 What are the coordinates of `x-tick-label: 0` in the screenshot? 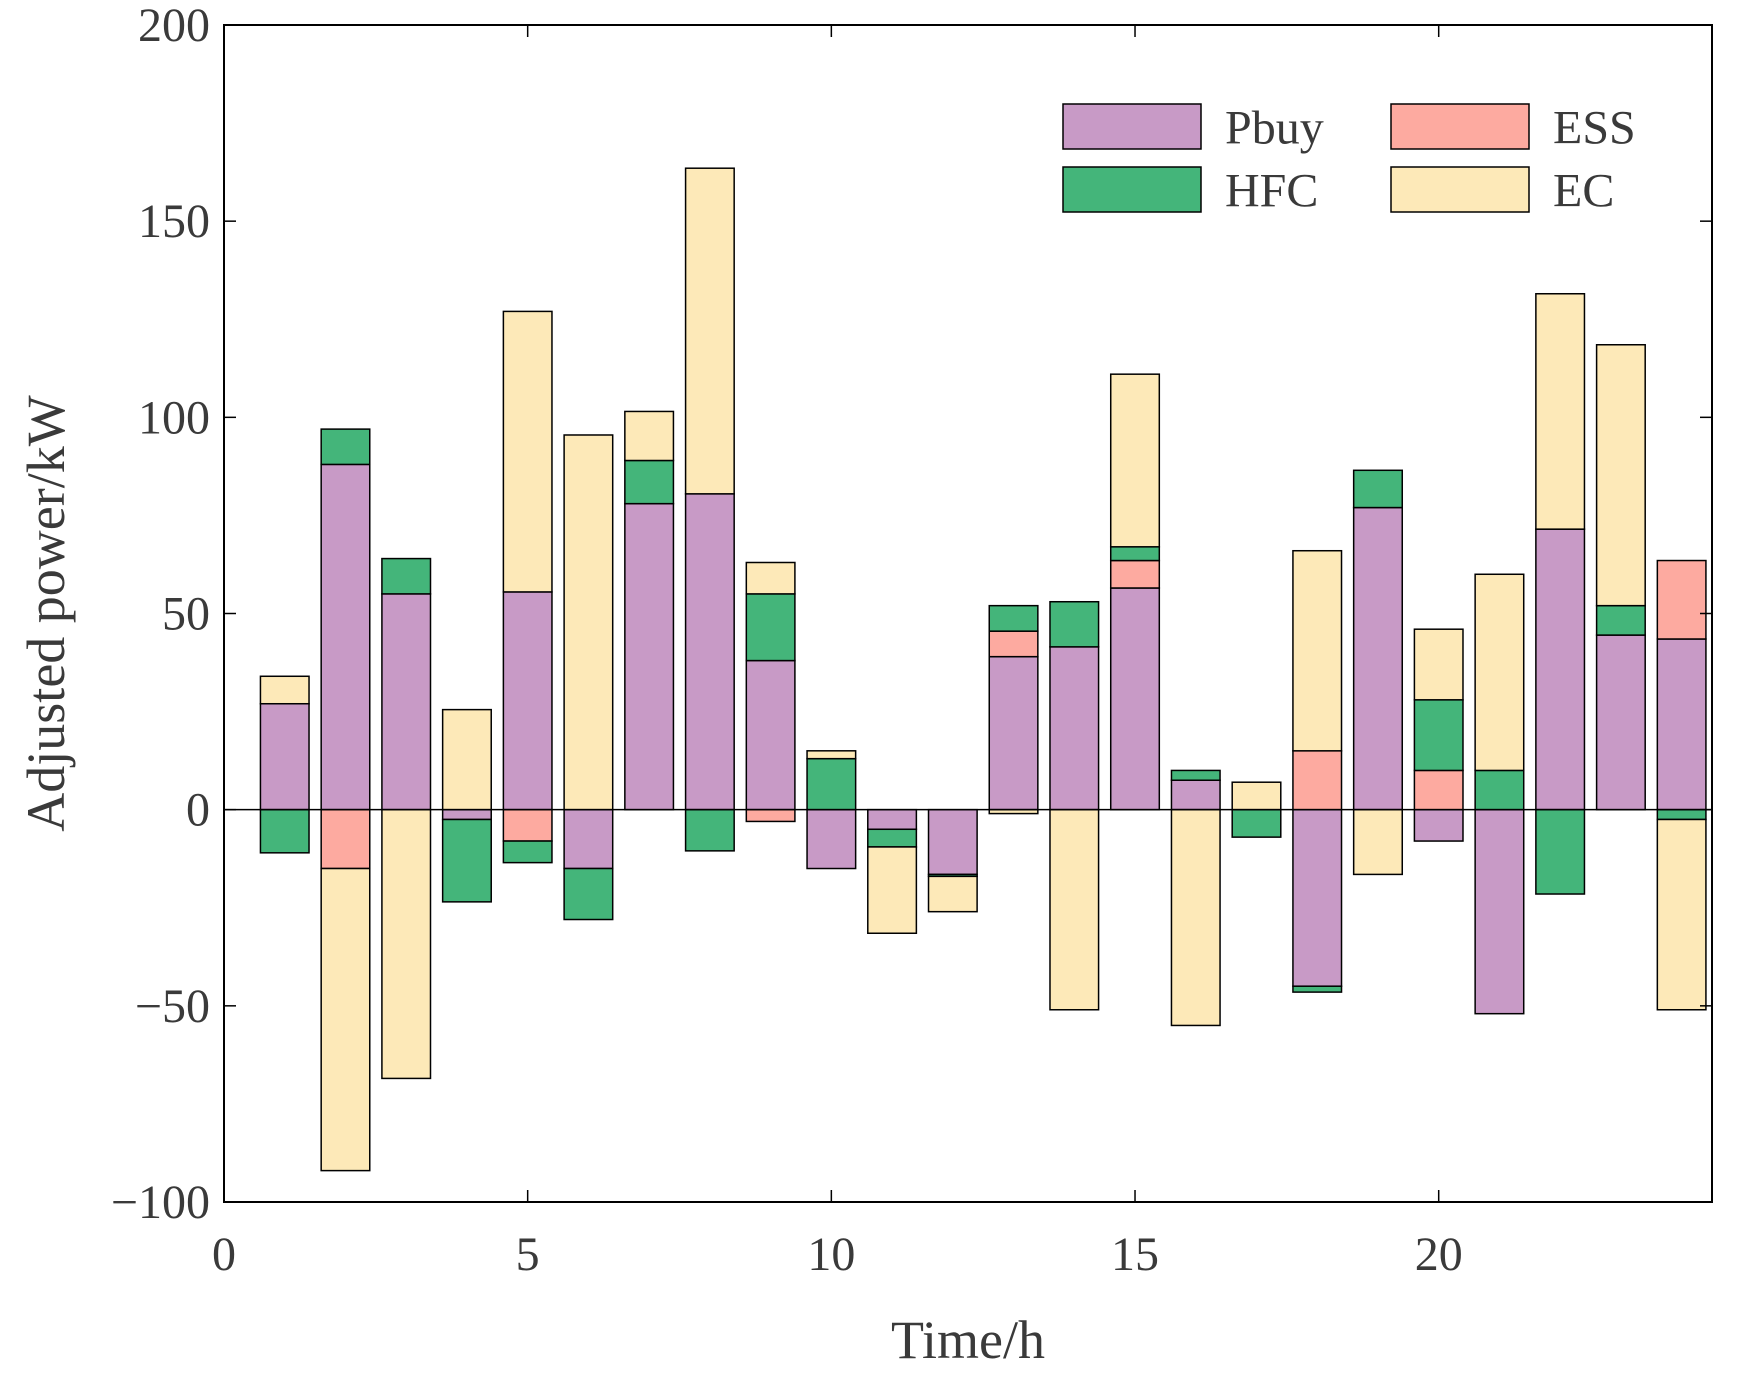 It's located at (224, 1254).